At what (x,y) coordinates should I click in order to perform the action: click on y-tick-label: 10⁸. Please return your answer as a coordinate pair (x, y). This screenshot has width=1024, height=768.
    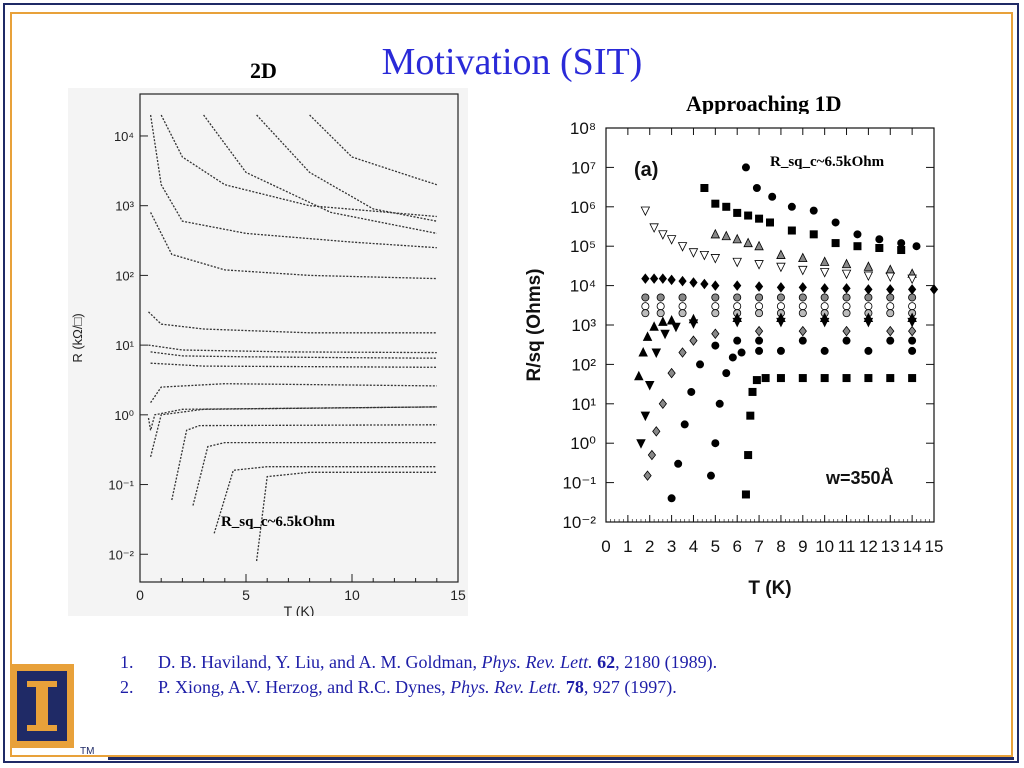
    Looking at the image, I should click on (583, 128).